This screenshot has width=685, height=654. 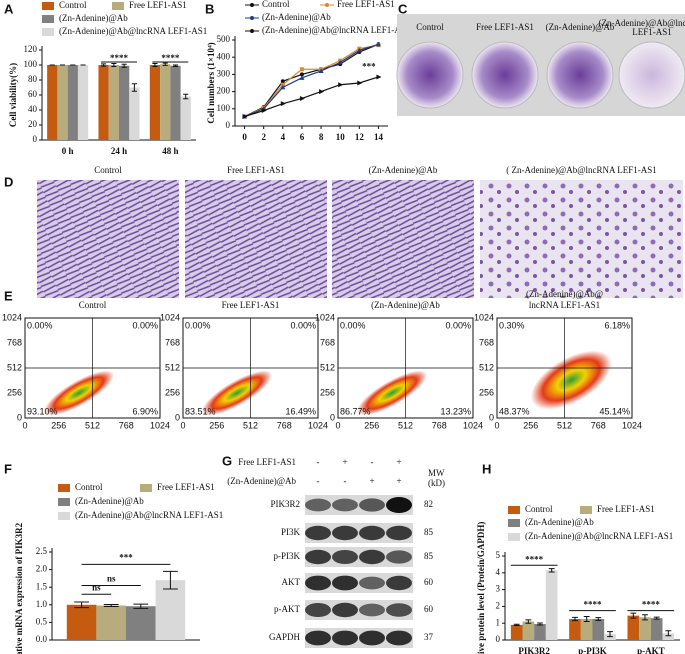 I want to click on y-tick-label: 1, so click(x=498, y=622).